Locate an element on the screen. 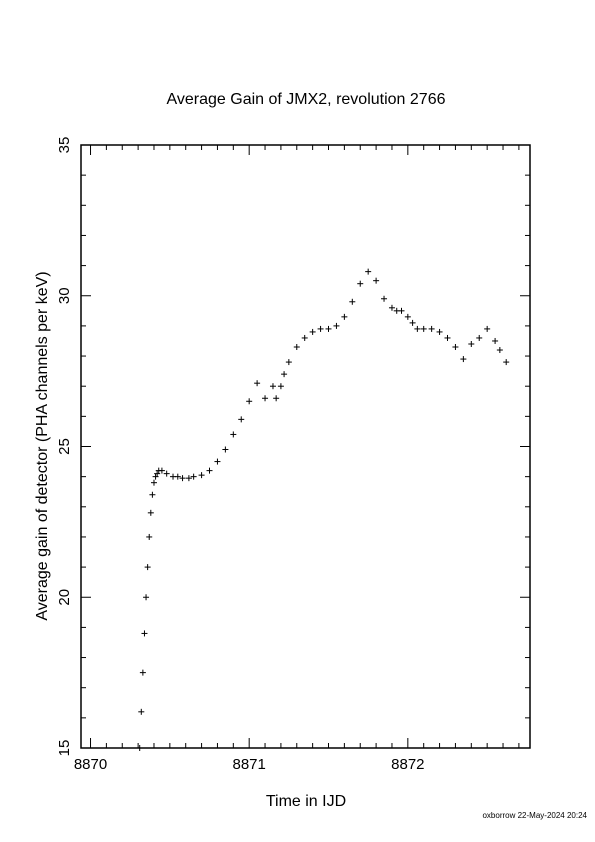 This screenshot has width=595, height=842. y-tick-label: 30 is located at coordinates (64, 295).